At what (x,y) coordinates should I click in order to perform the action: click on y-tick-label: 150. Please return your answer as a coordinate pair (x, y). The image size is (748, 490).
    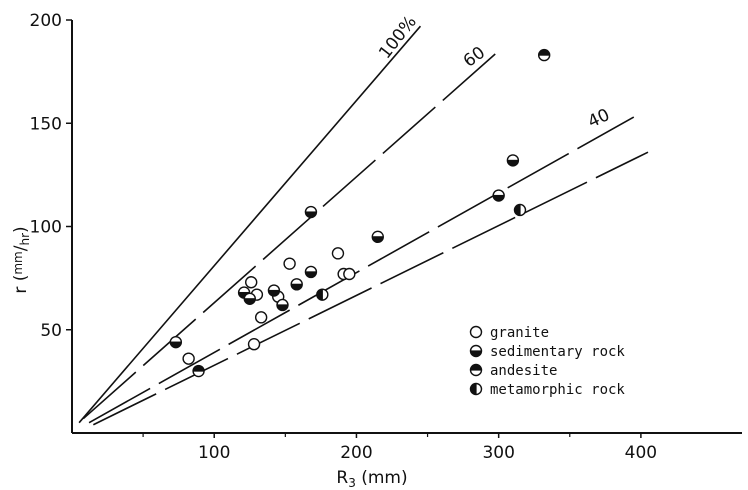
    Looking at the image, I should click on (46, 124).